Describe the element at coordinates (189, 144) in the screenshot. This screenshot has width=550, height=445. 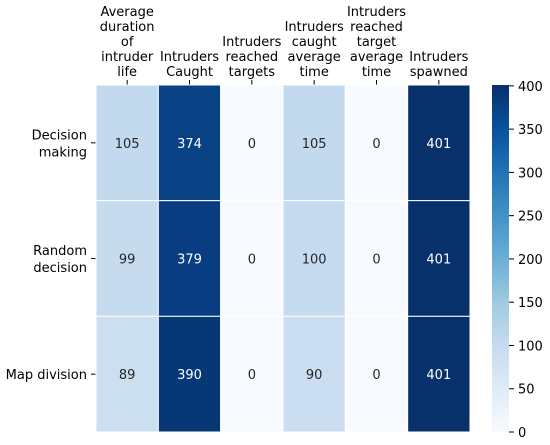
I see `cell-value-label: 374` at that location.